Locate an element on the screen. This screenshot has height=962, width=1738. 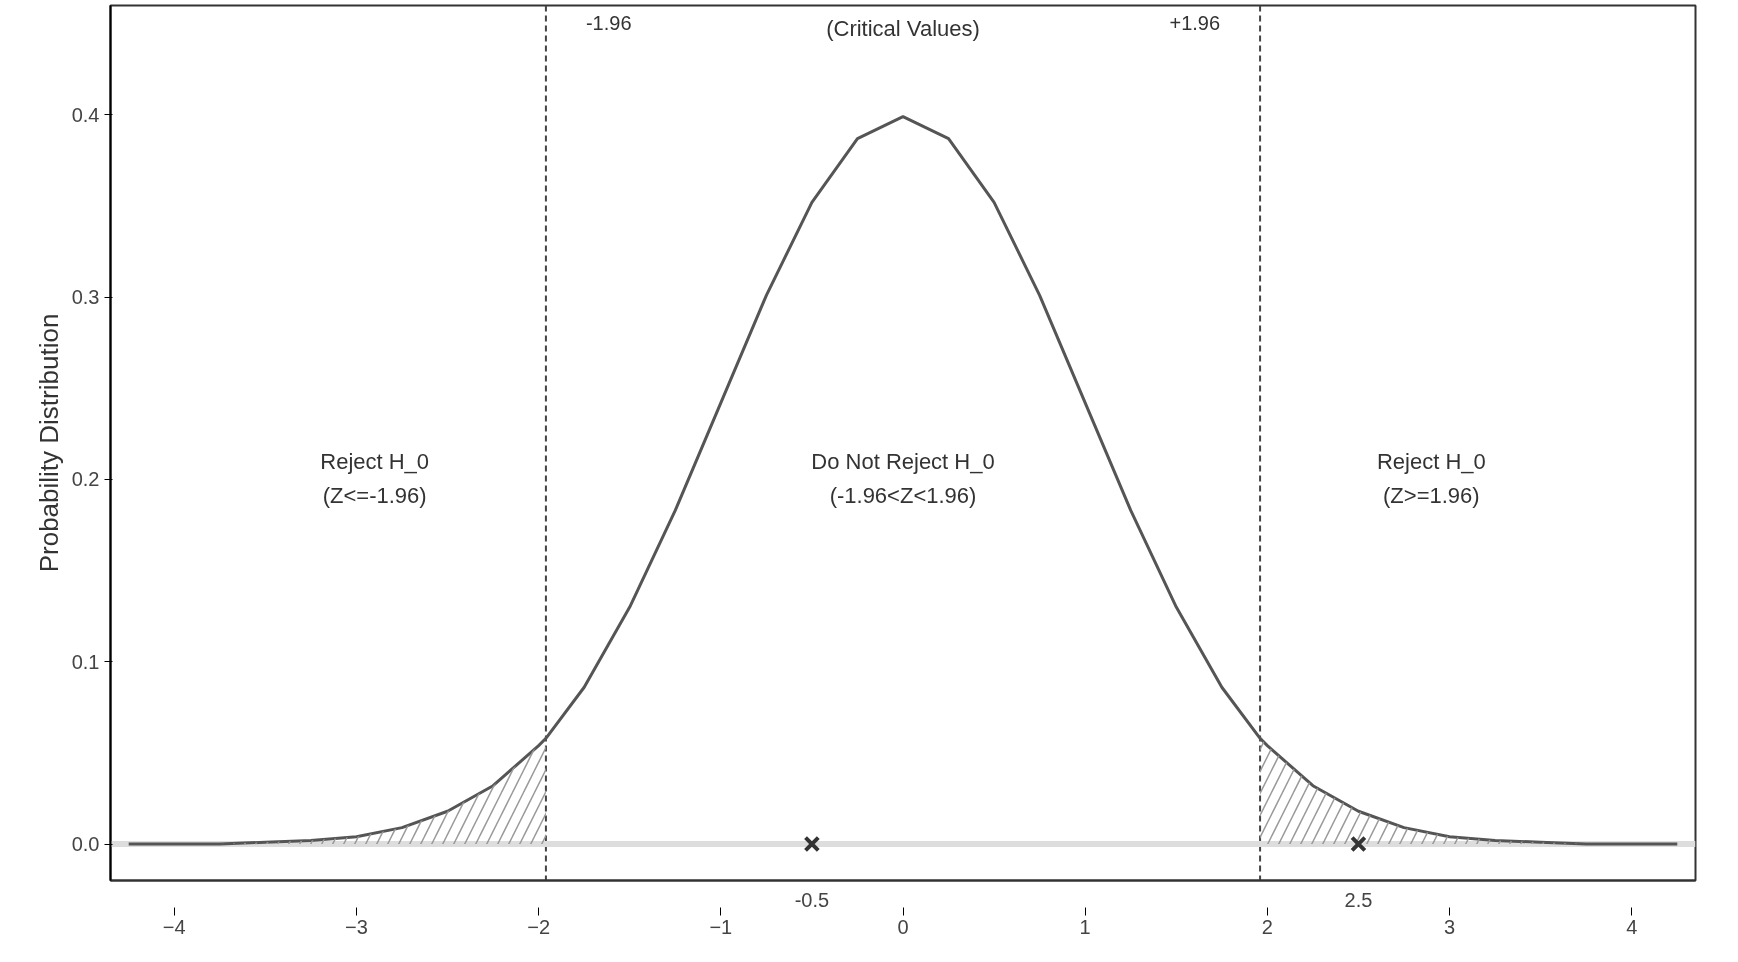
x-tick-label: 4 is located at coordinates (1632, 926).